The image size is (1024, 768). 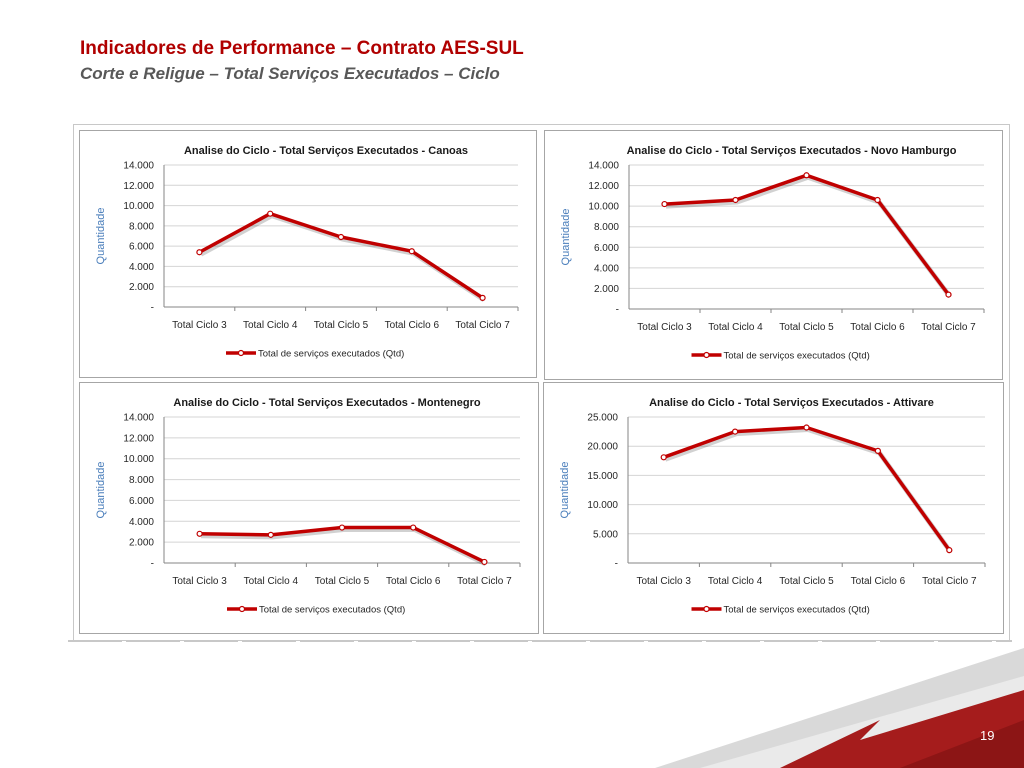 I want to click on frame-bottom-divider, so click(x=540, y=641).